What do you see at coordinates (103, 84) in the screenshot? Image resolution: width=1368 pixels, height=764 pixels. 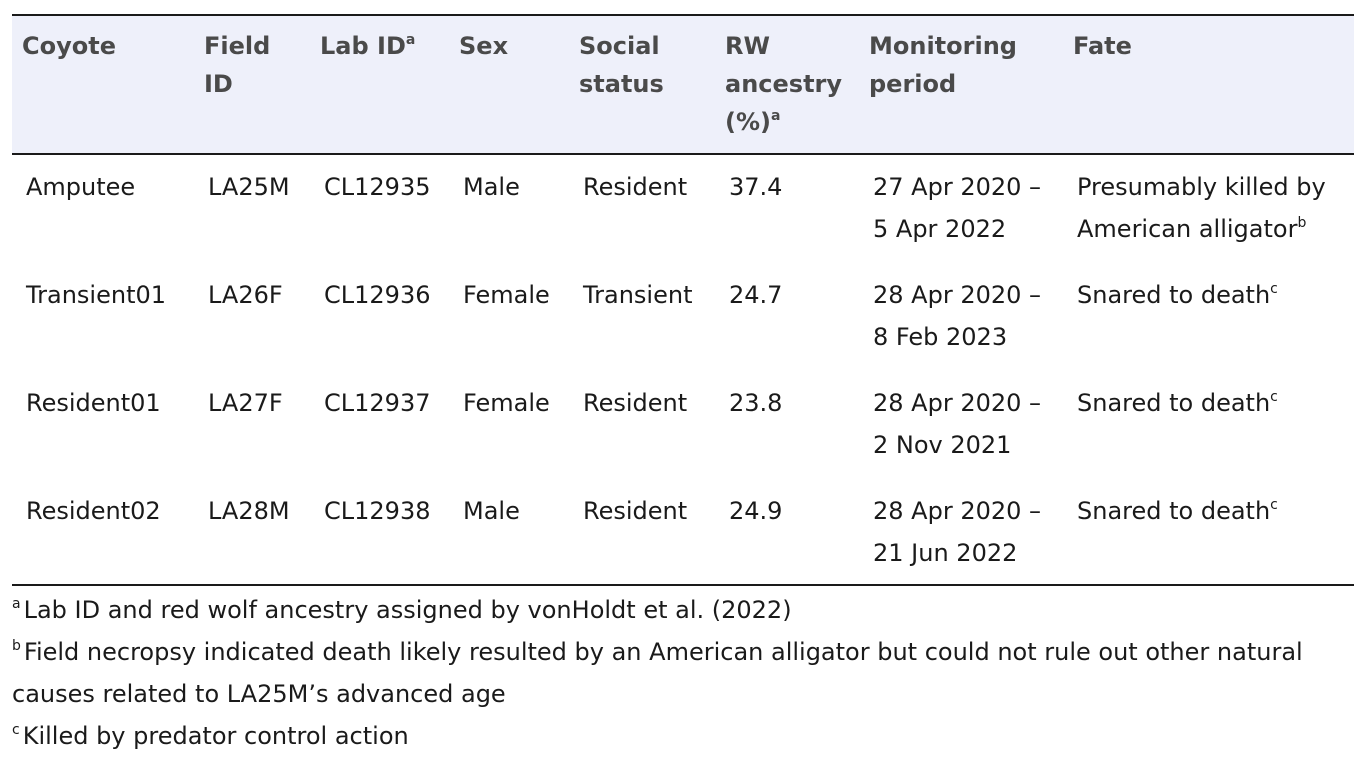 I see `header-coyote: Coyote` at bounding box center [103, 84].